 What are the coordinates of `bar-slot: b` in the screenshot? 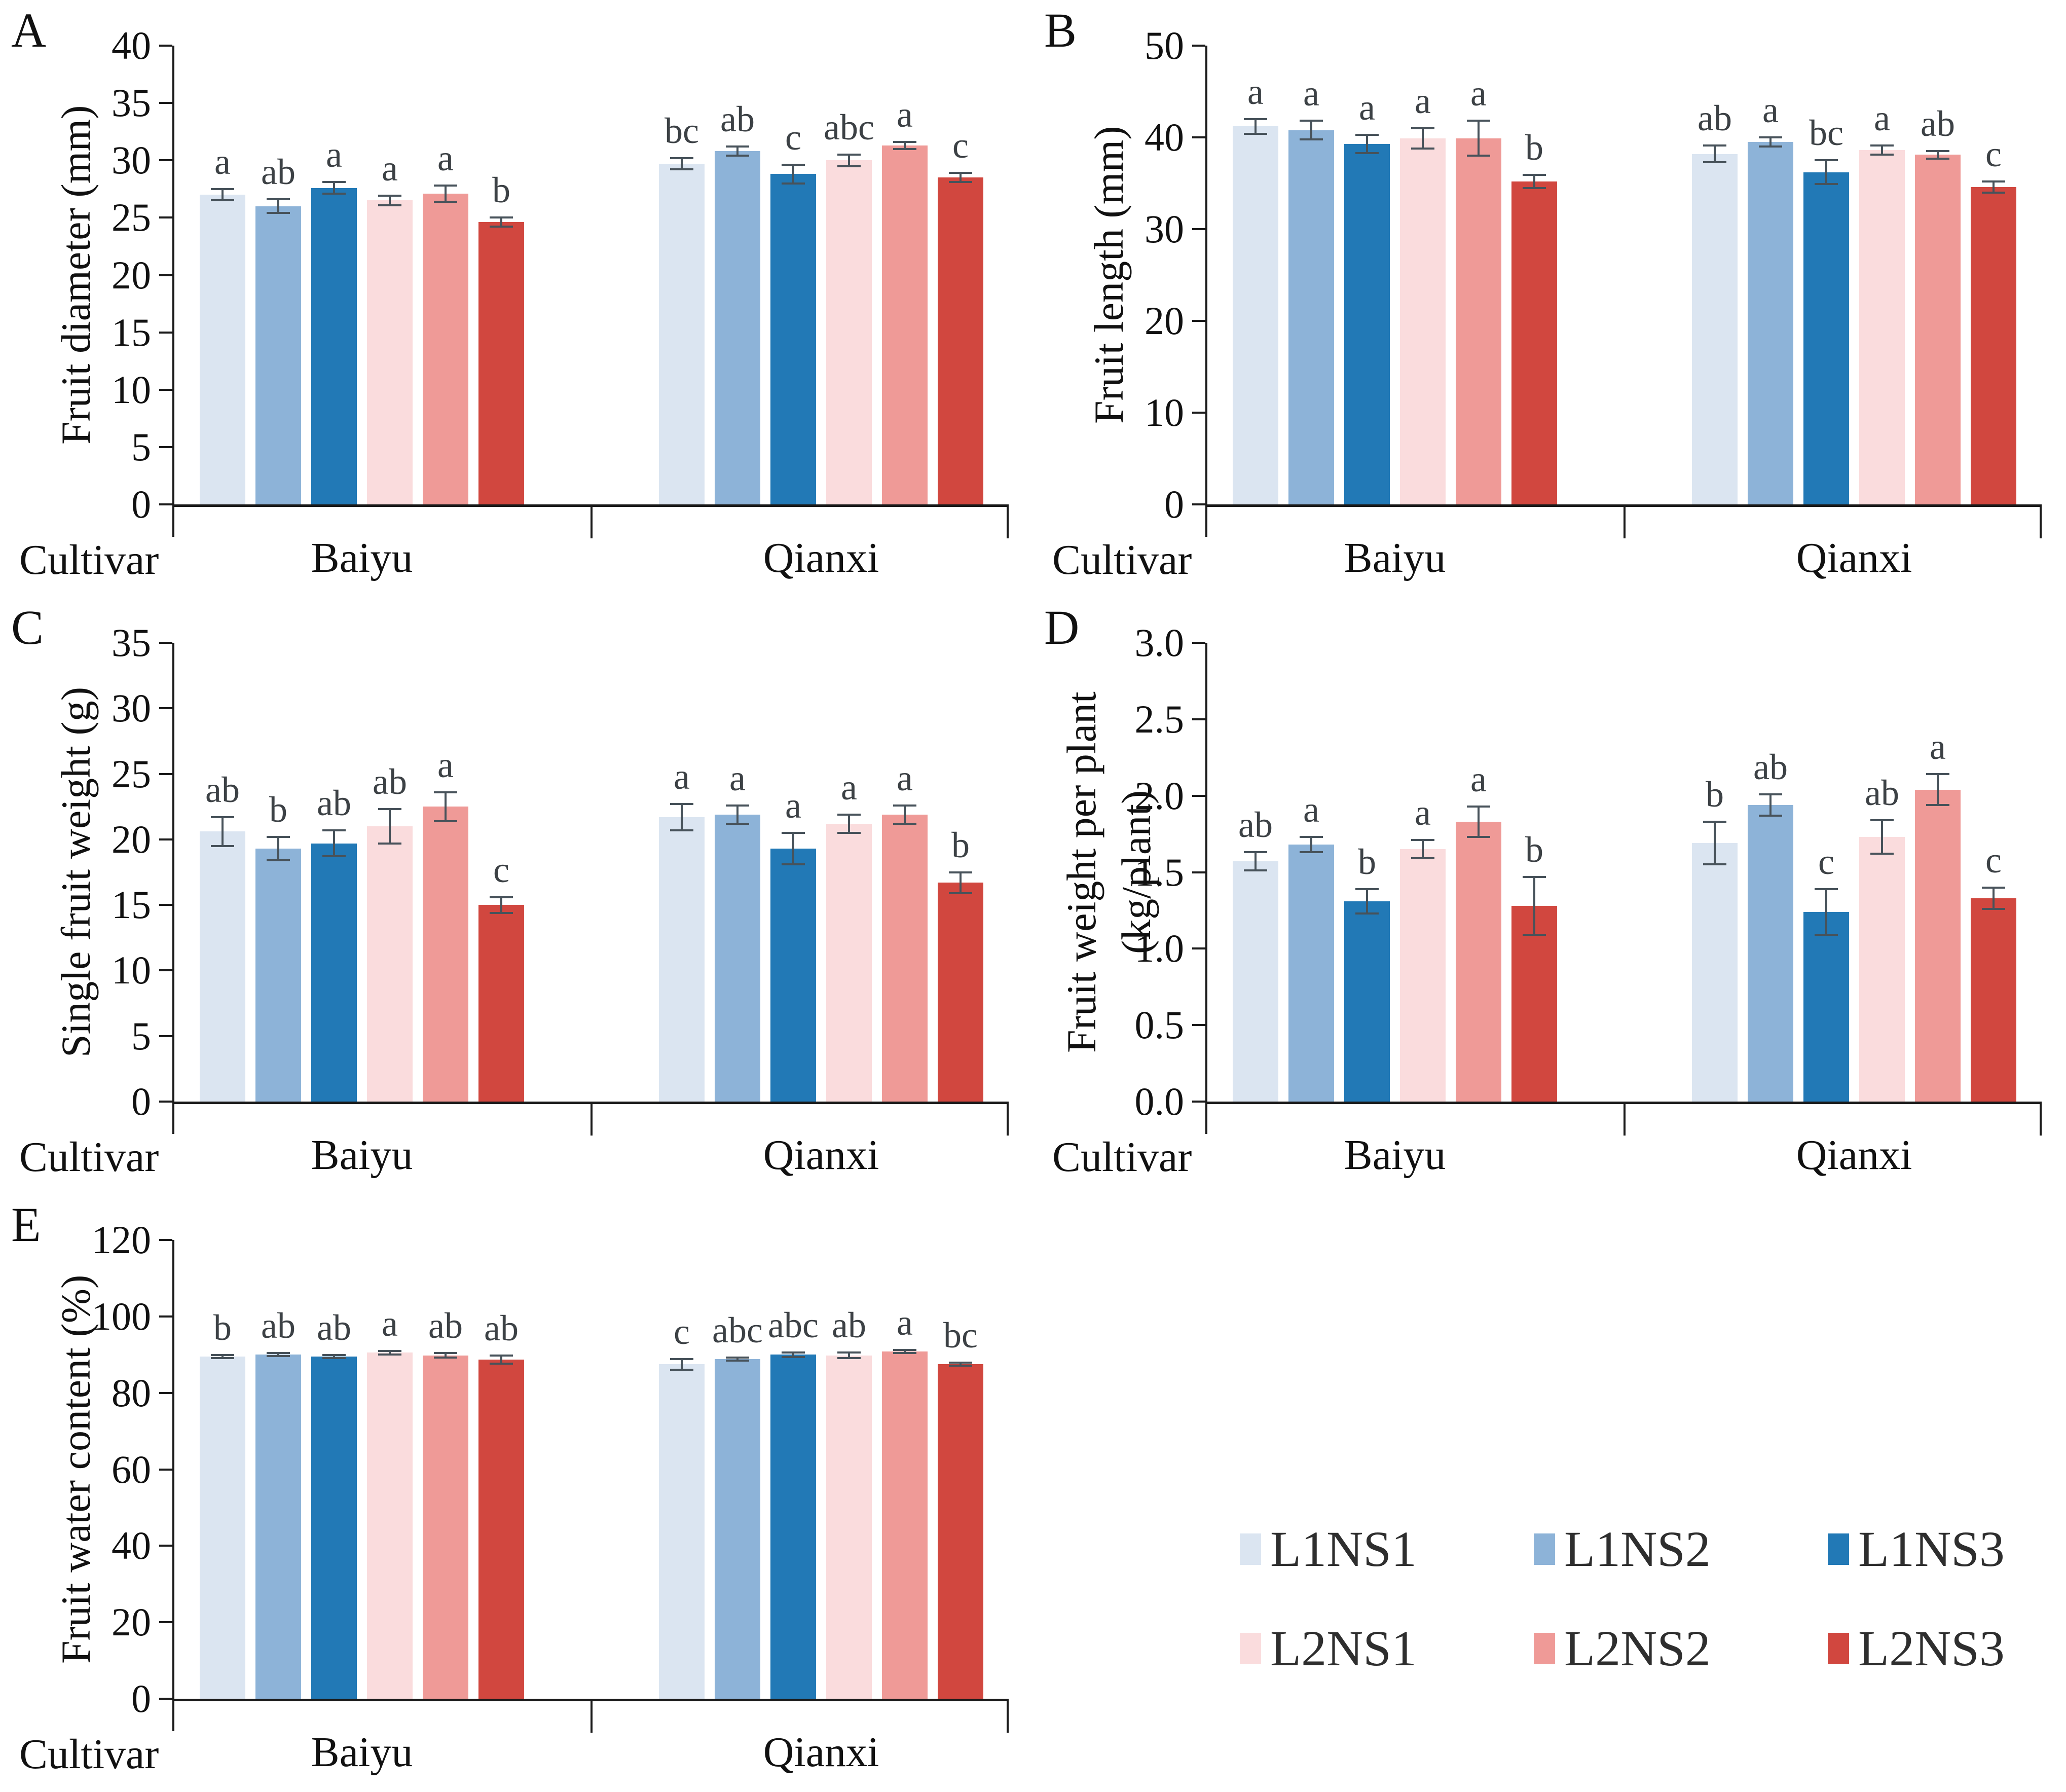 It's located at (960, 872).